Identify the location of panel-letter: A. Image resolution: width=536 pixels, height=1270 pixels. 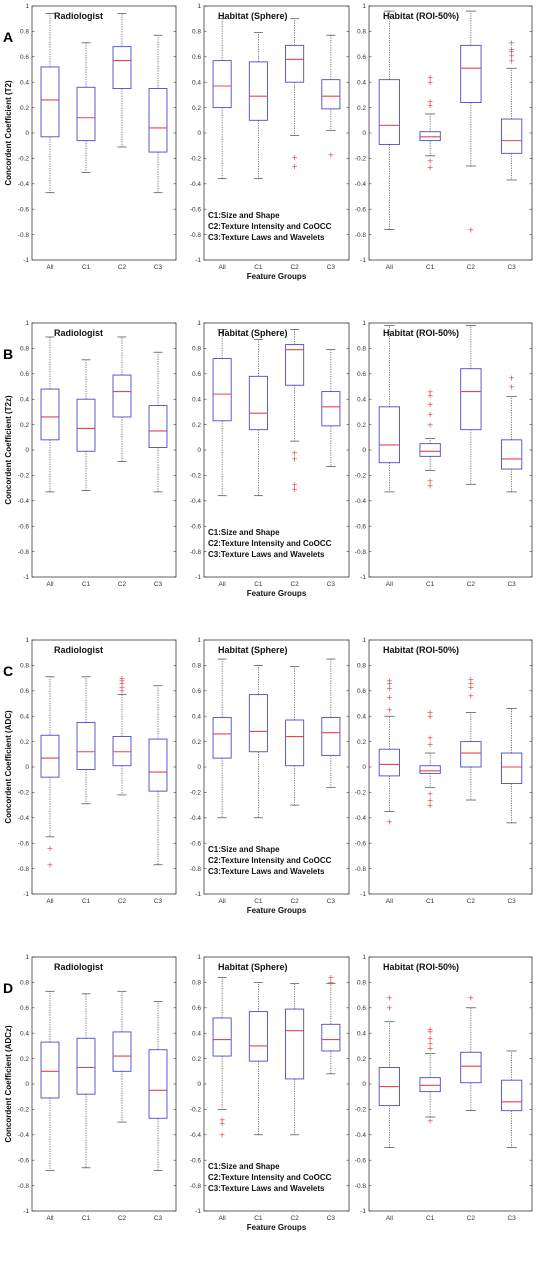
(8, 37).